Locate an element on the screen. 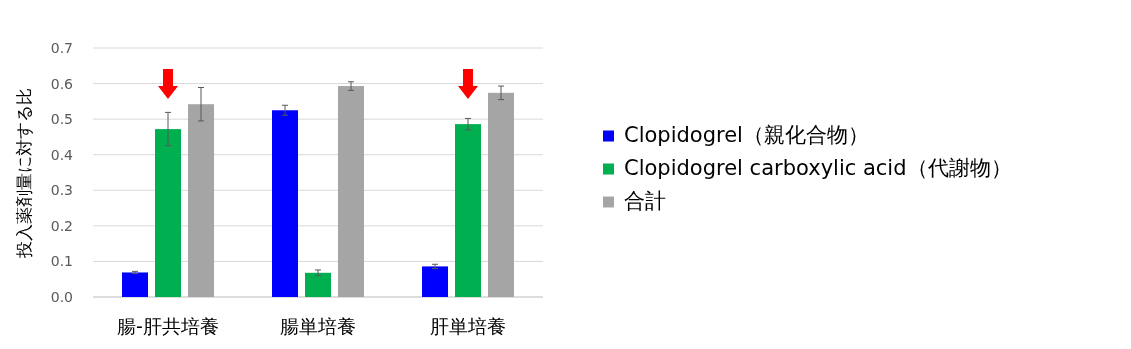 The image size is (1131, 349). legend-label: Clopidogrel carboxylic acid（代謝物） is located at coordinates (818, 167).